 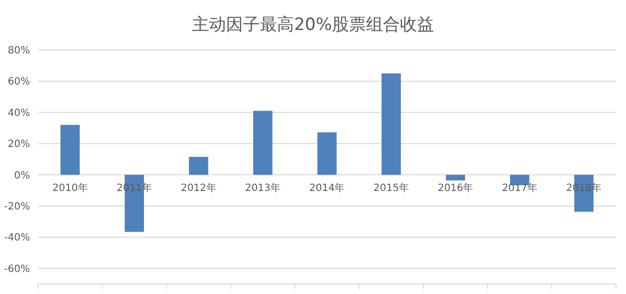 What do you see at coordinates (17, 238) in the screenshot?
I see `y-tick-label: -40%` at bounding box center [17, 238].